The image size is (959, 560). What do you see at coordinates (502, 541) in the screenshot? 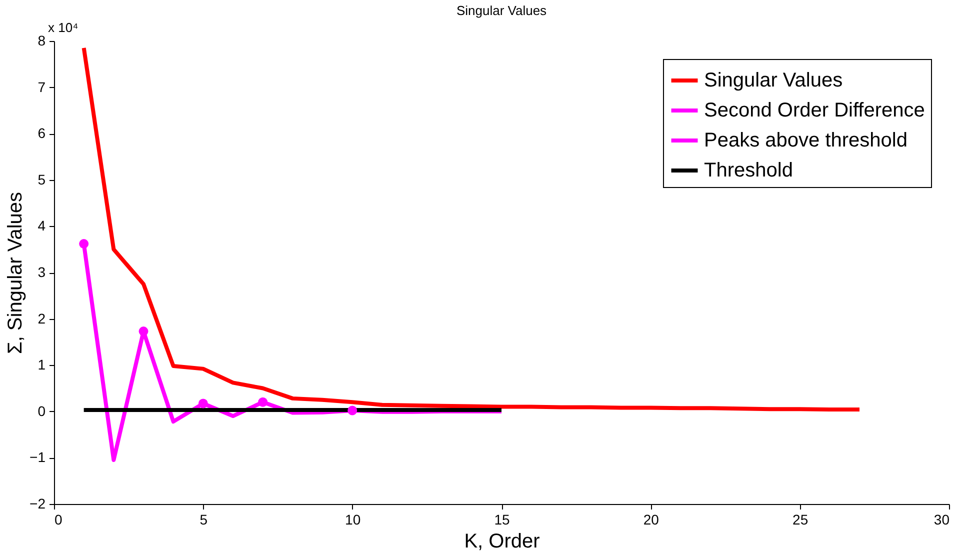
I see `x-axis-title: K, Order` at bounding box center [502, 541].